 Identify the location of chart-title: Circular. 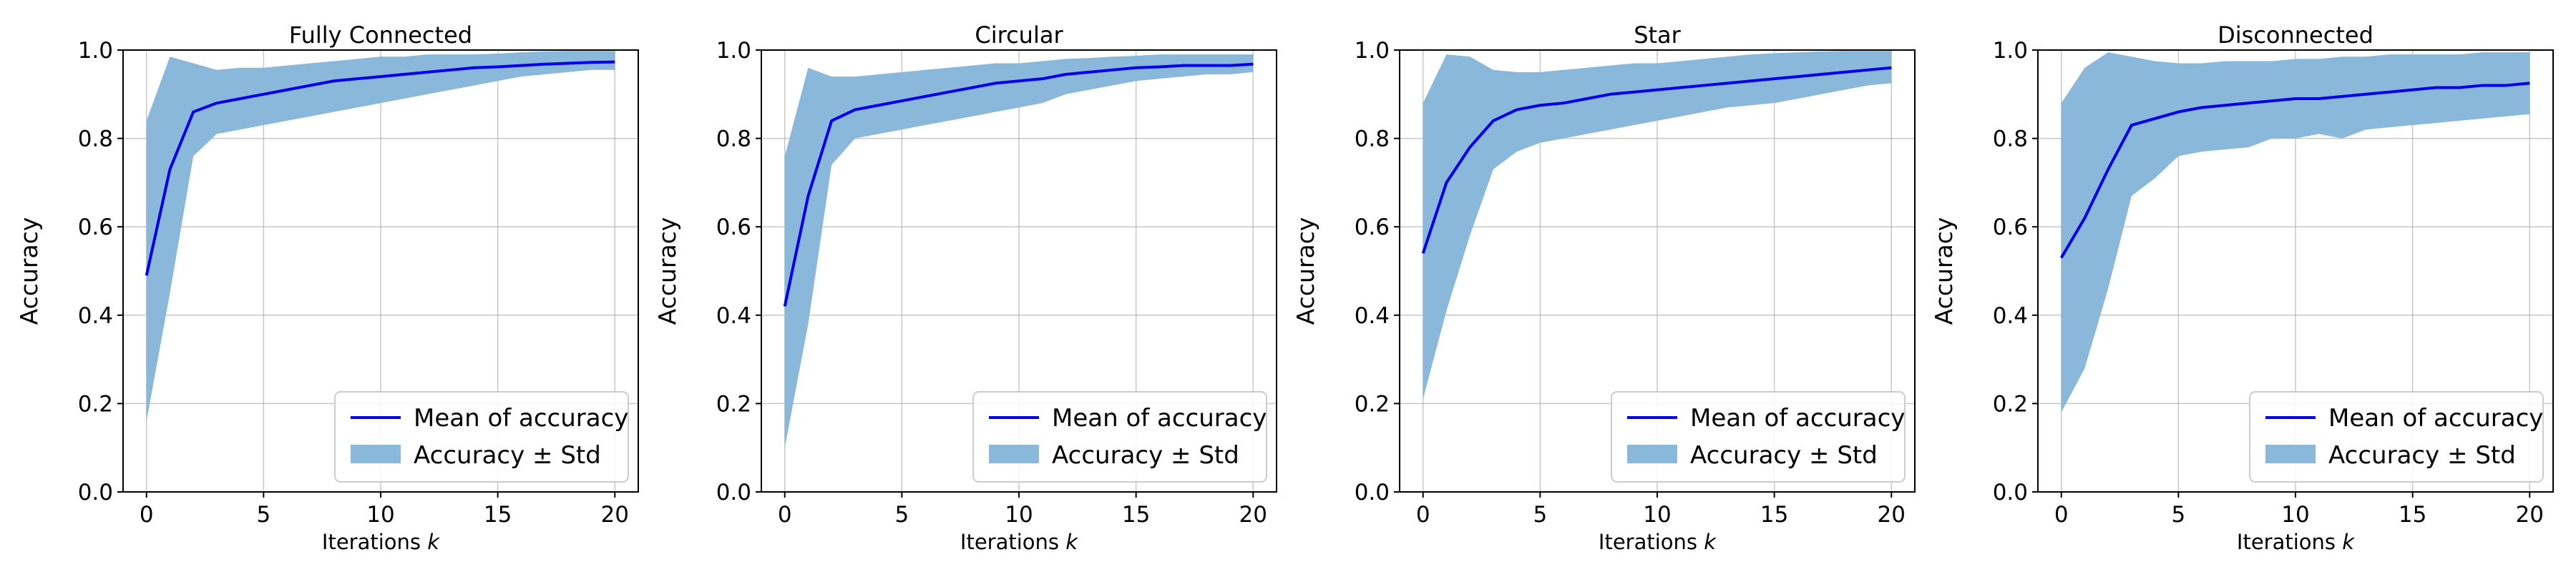
(1019, 35).